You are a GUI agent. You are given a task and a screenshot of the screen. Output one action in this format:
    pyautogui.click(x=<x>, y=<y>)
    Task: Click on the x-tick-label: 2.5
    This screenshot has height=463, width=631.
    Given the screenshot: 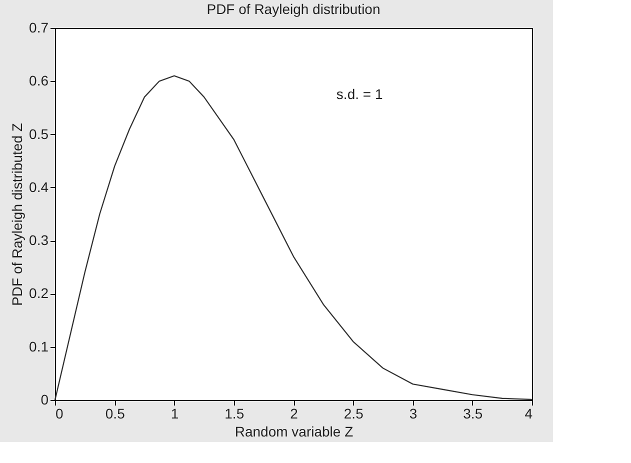 What is the action you would take?
    pyautogui.click(x=354, y=414)
    